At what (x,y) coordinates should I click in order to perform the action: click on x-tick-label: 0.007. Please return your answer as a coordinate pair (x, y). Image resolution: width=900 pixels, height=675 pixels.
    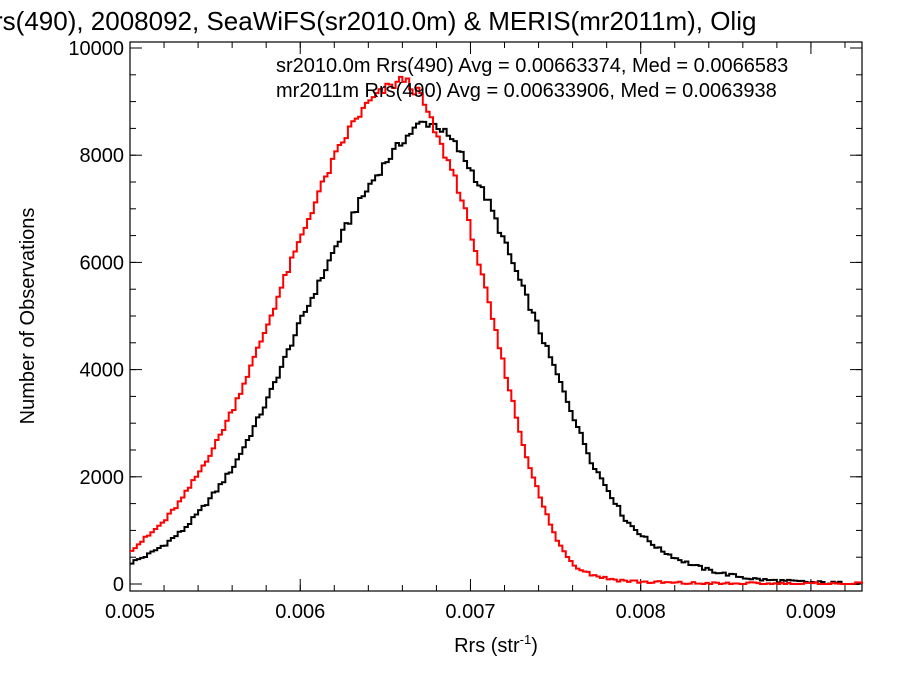
    Looking at the image, I should click on (470, 612).